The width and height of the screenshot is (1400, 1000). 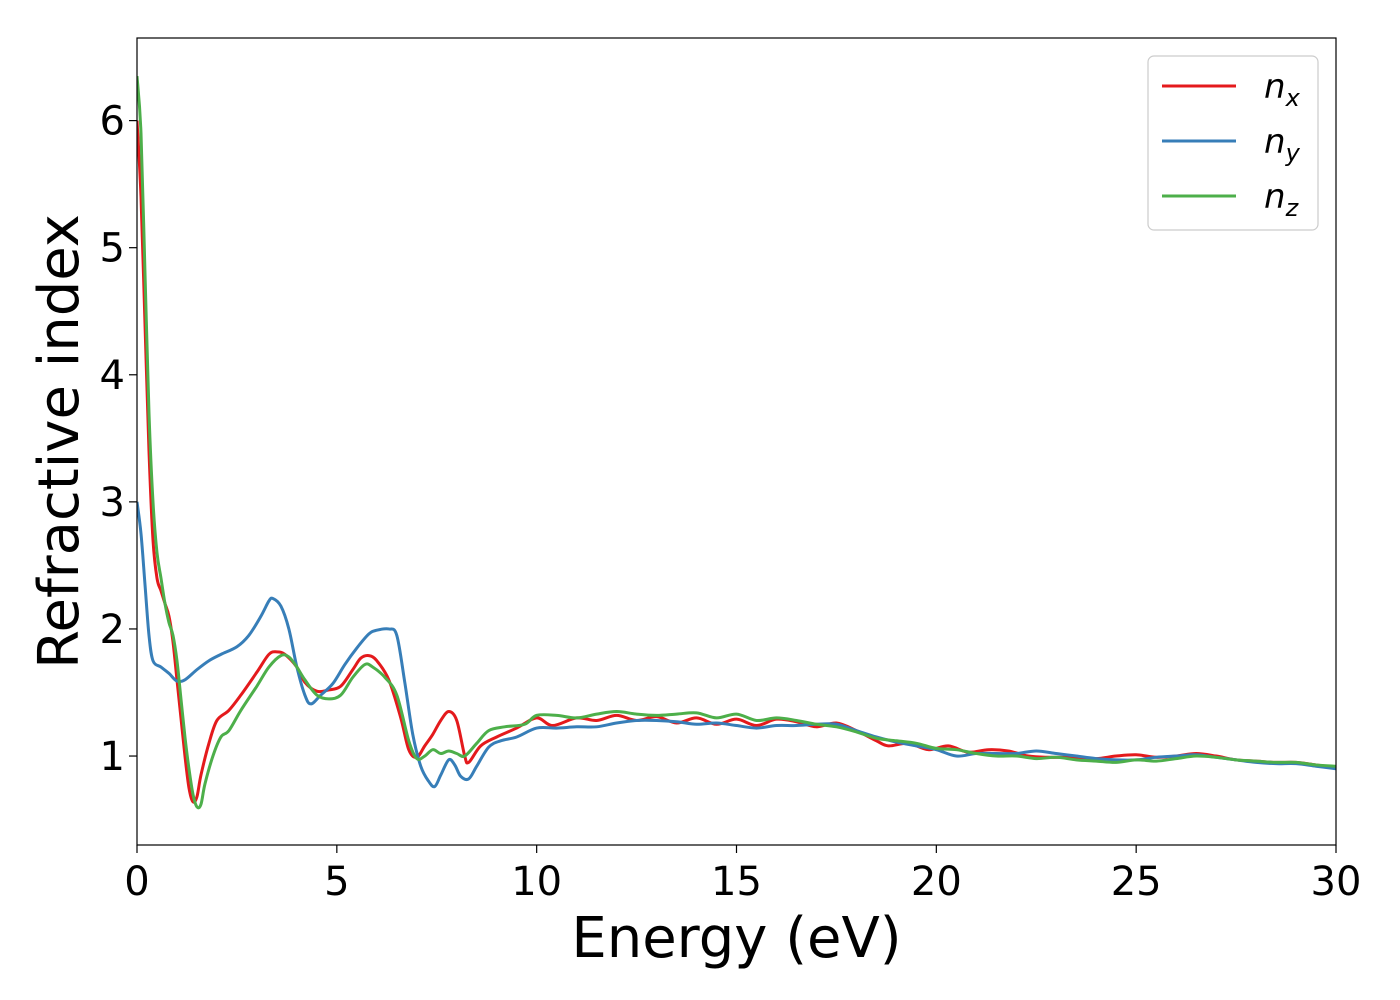 What do you see at coordinates (112, 757) in the screenshot?
I see `y-tick-label: 1` at bounding box center [112, 757].